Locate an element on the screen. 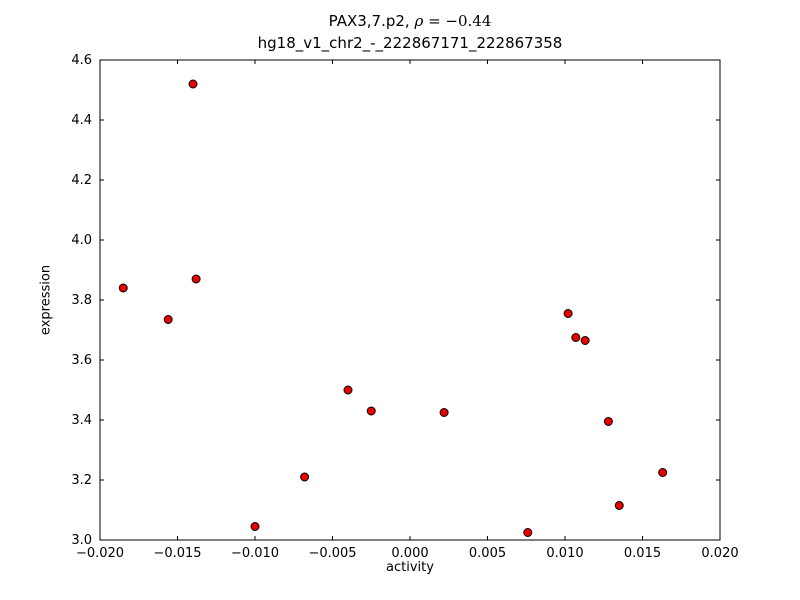 This screenshot has height=600, width=800. x-tick-label: −0.020 is located at coordinates (100, 553).